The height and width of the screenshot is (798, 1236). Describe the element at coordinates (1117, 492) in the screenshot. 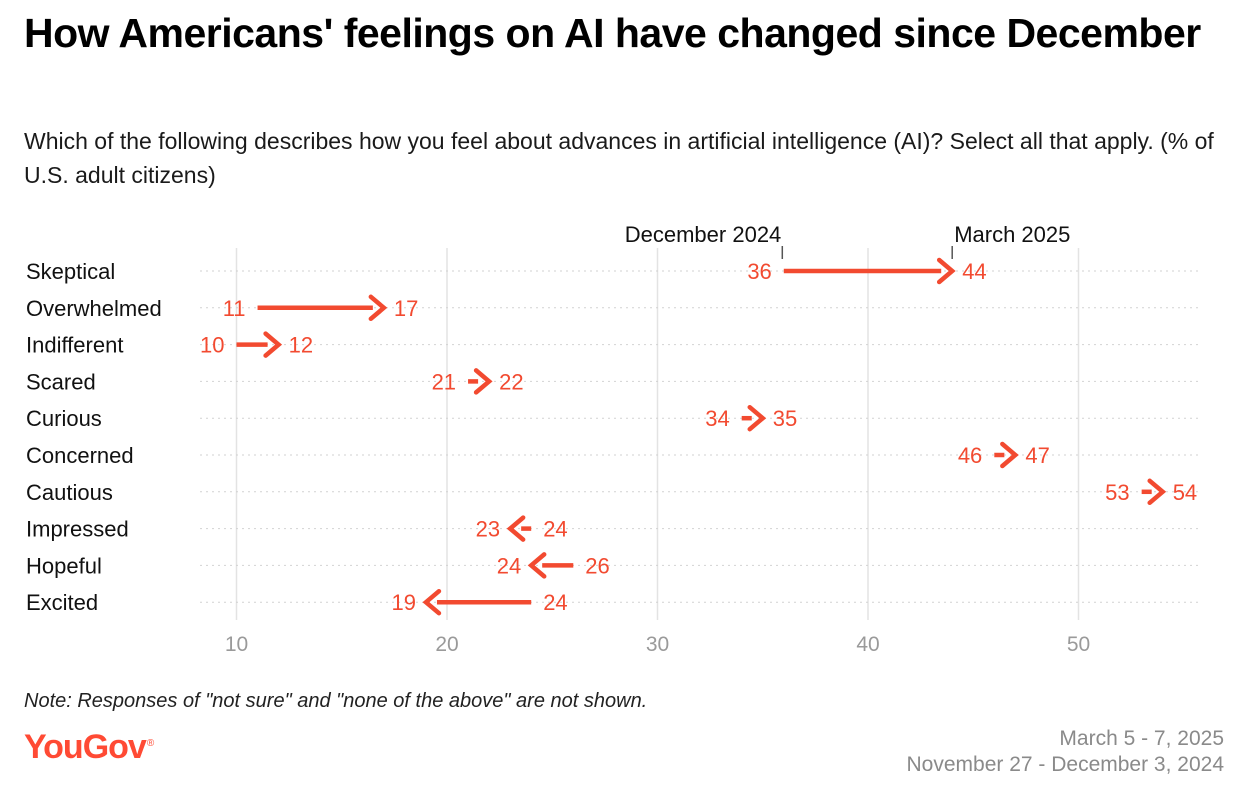

I see `value-label-december: 53` at that location.